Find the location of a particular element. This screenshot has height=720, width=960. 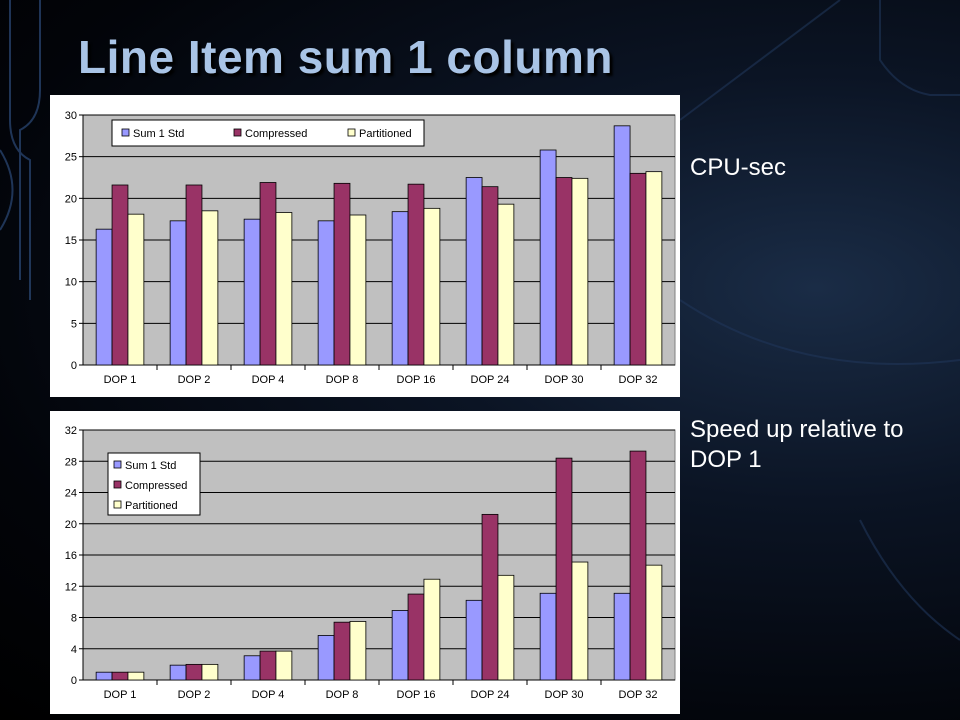

y-tick-label: 24 is located at coordinates (71, 494).